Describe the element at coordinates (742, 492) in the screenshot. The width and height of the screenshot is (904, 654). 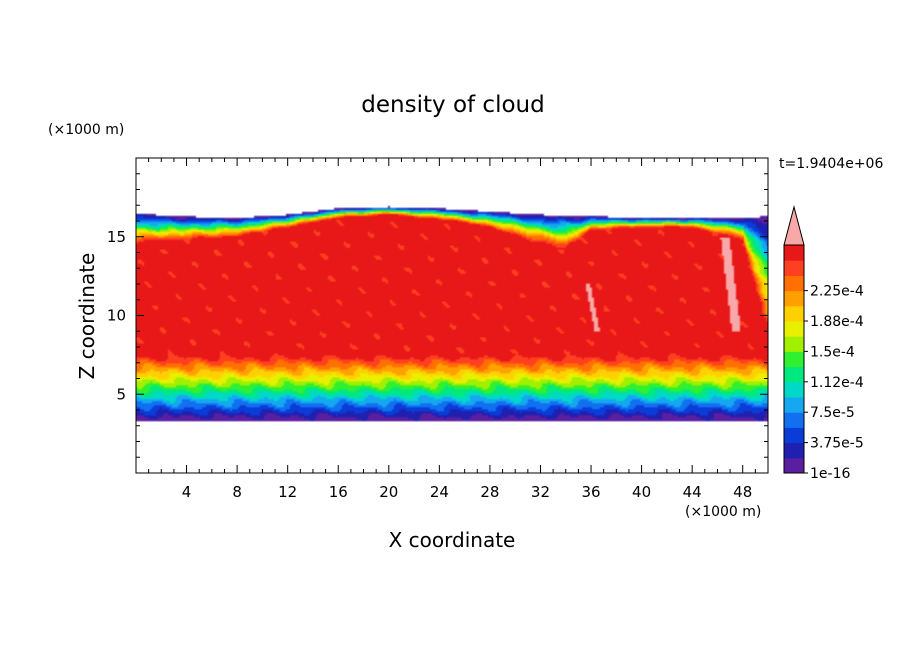
I see `x-tick-label: 48` at that location.